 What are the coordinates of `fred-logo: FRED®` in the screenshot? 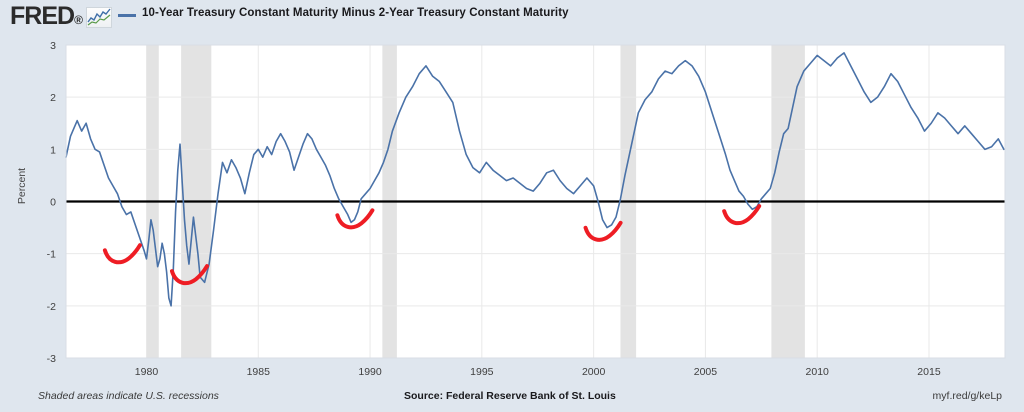 It's located at (46, 17).